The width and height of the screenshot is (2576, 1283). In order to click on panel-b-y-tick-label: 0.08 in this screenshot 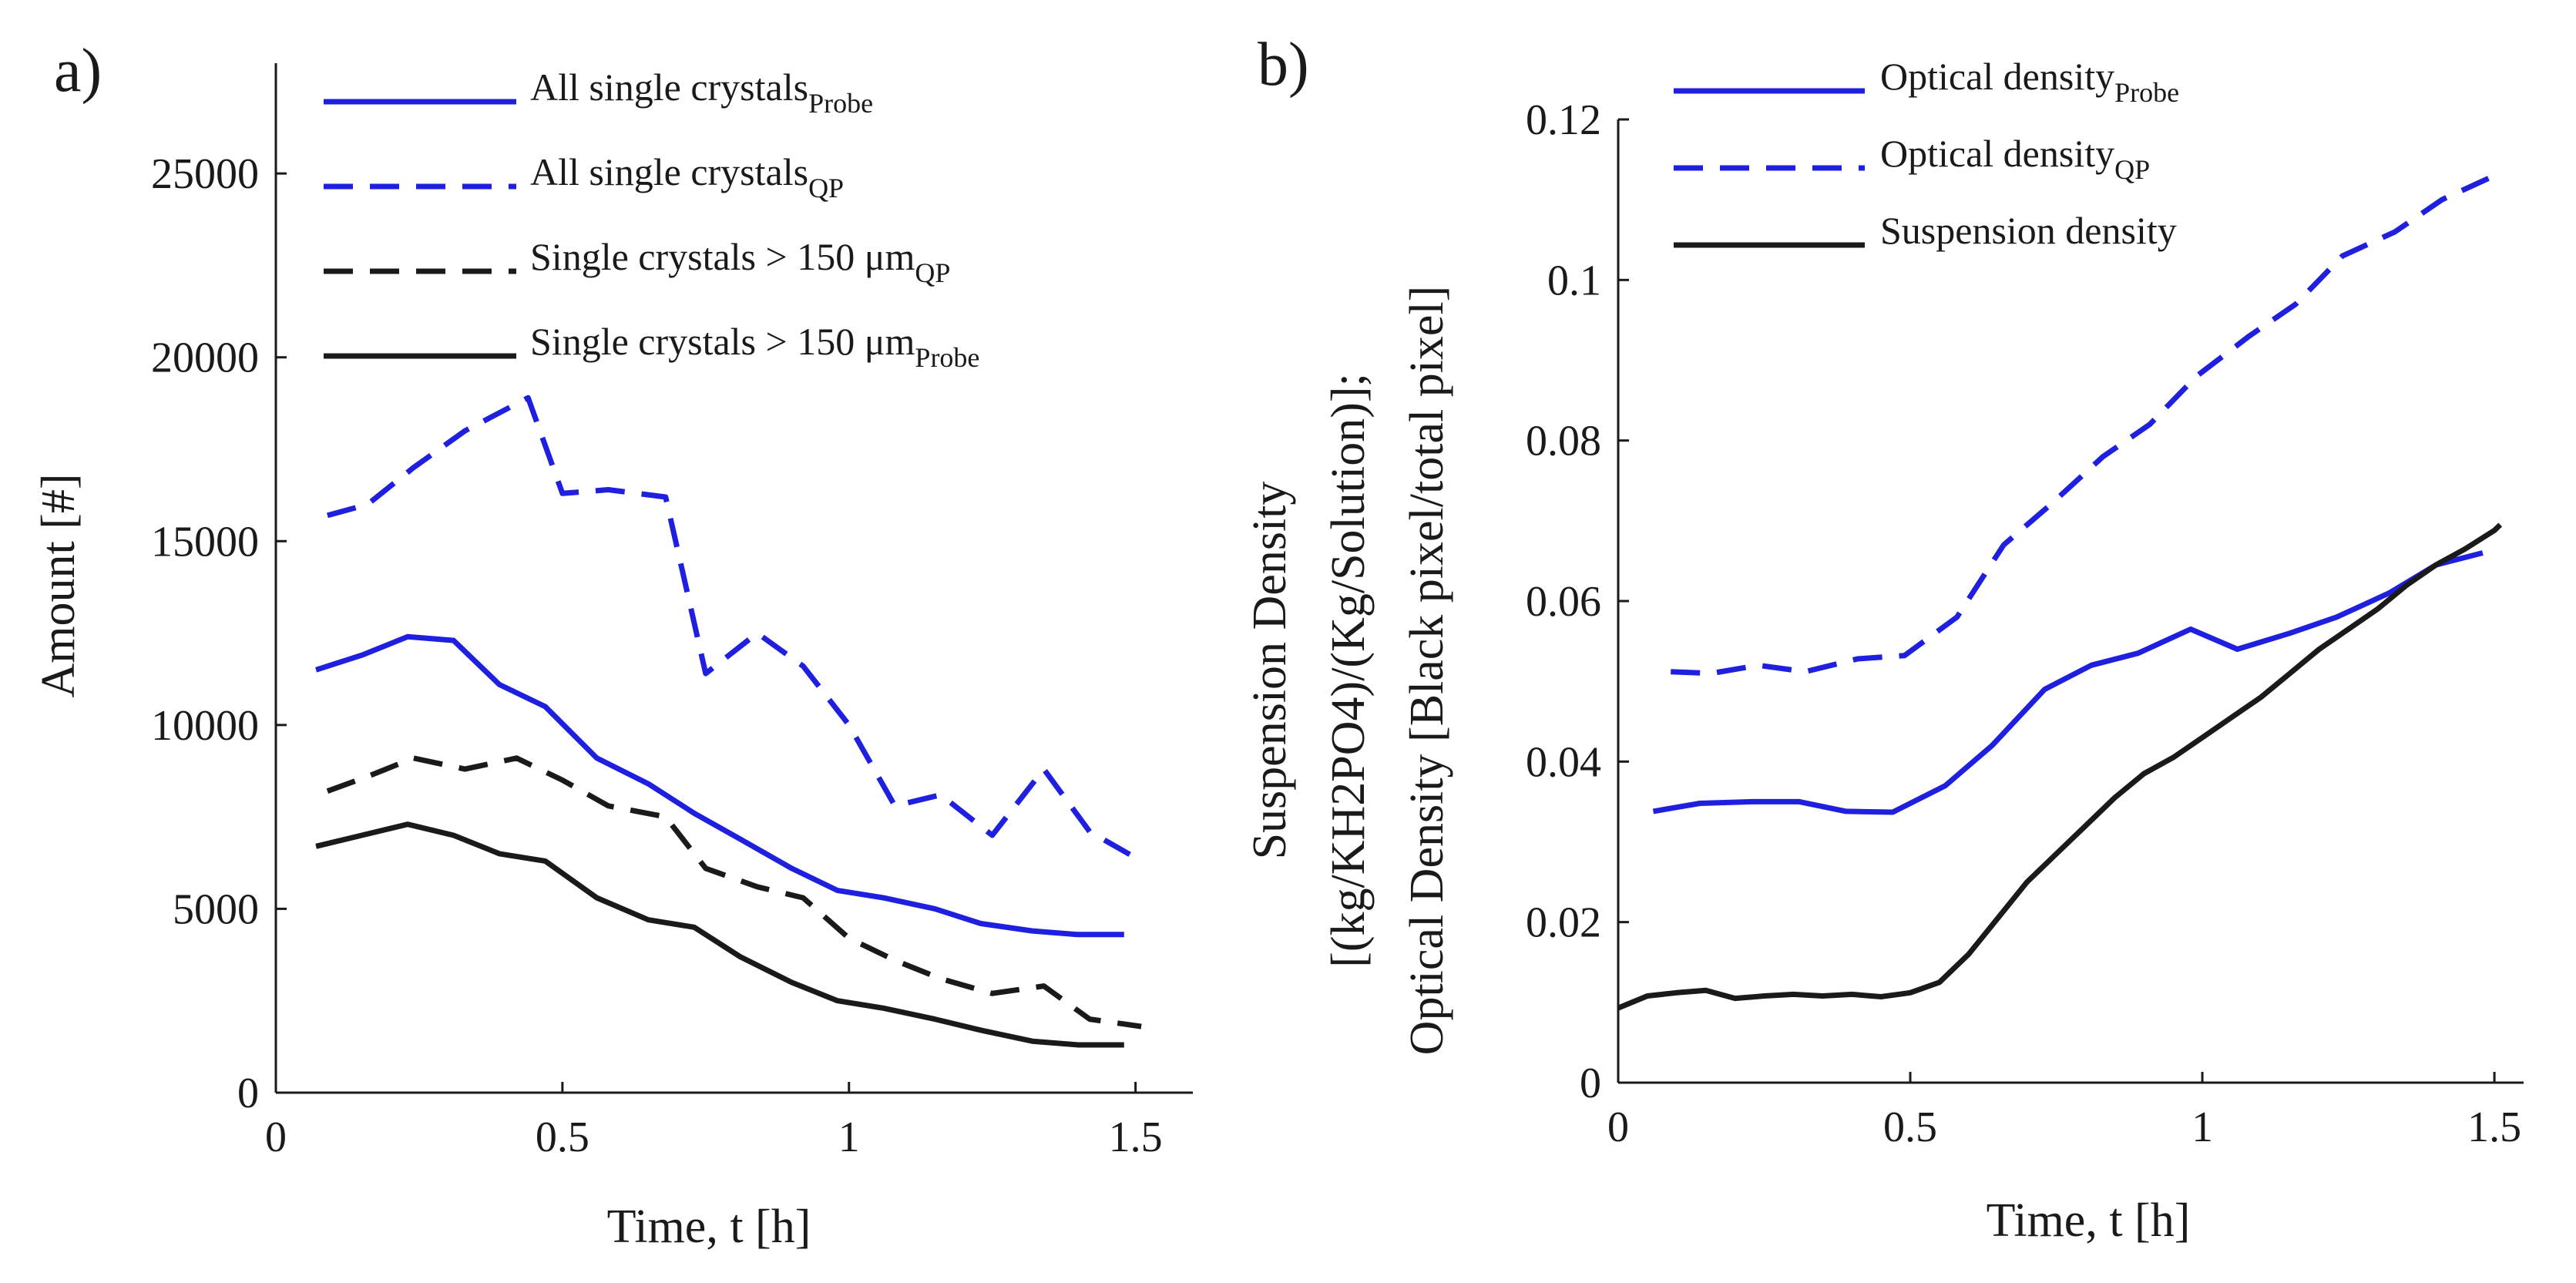, I will do `click(1563, 441)`.